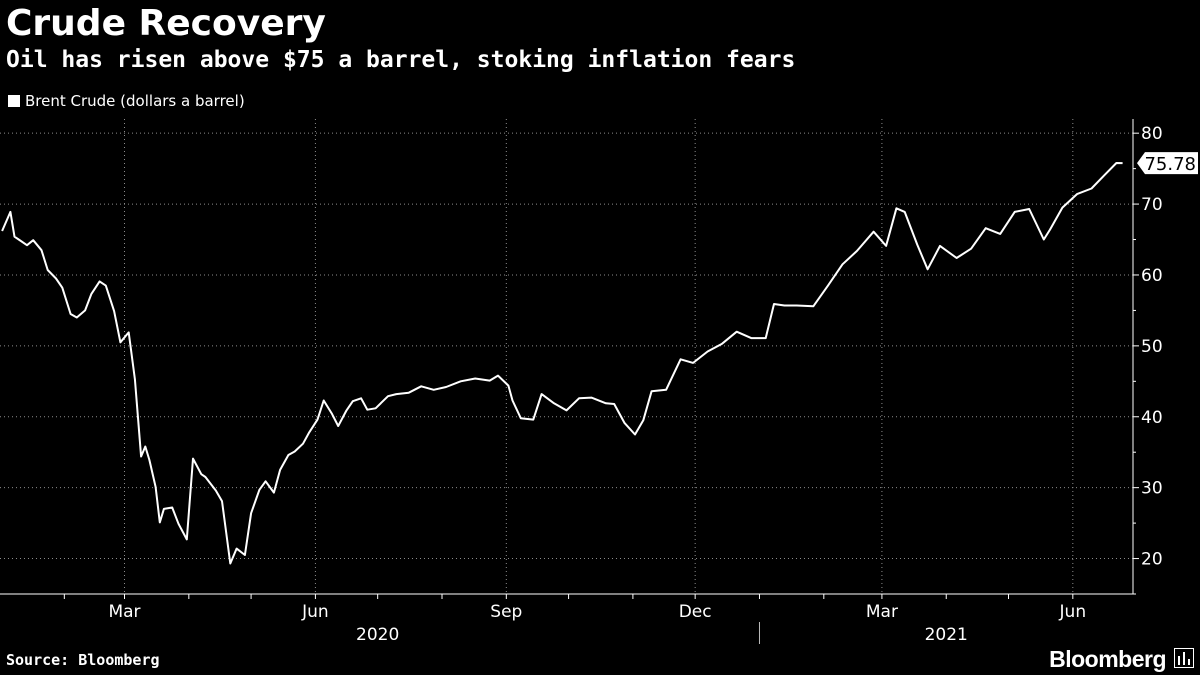  Describe the element at coordinates (1184, 658) in the screenshot. I see `bar-chart-icon` at that location.